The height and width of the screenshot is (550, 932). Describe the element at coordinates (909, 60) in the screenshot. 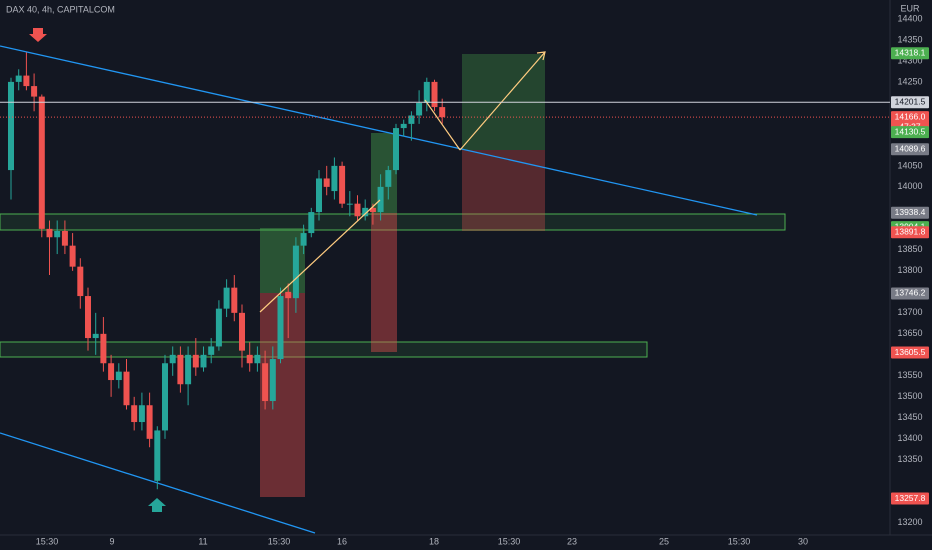

I see `y-tick-label: 14300` at that location.